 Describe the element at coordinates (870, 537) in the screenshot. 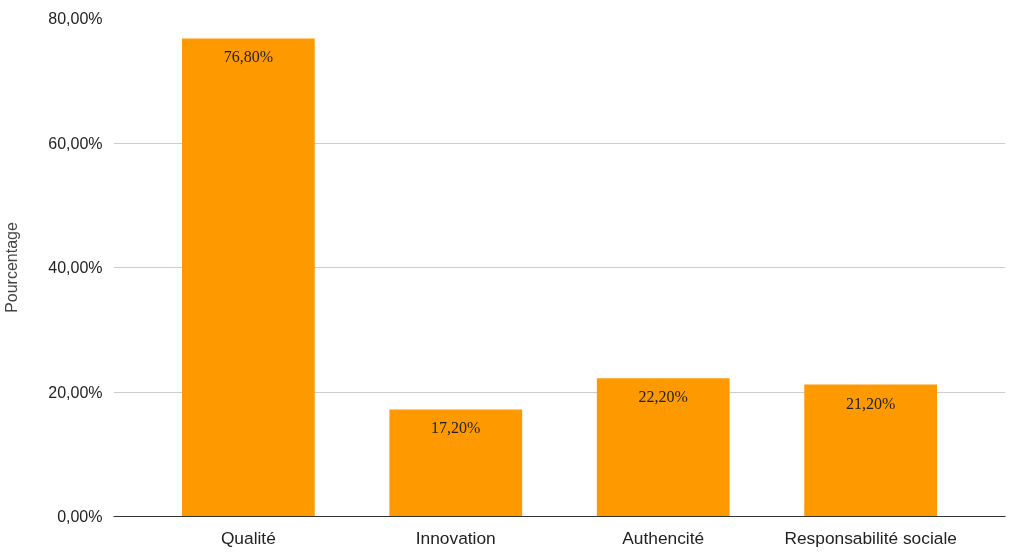

I see `x-tick-label: Responsabilité sociale` at that location.